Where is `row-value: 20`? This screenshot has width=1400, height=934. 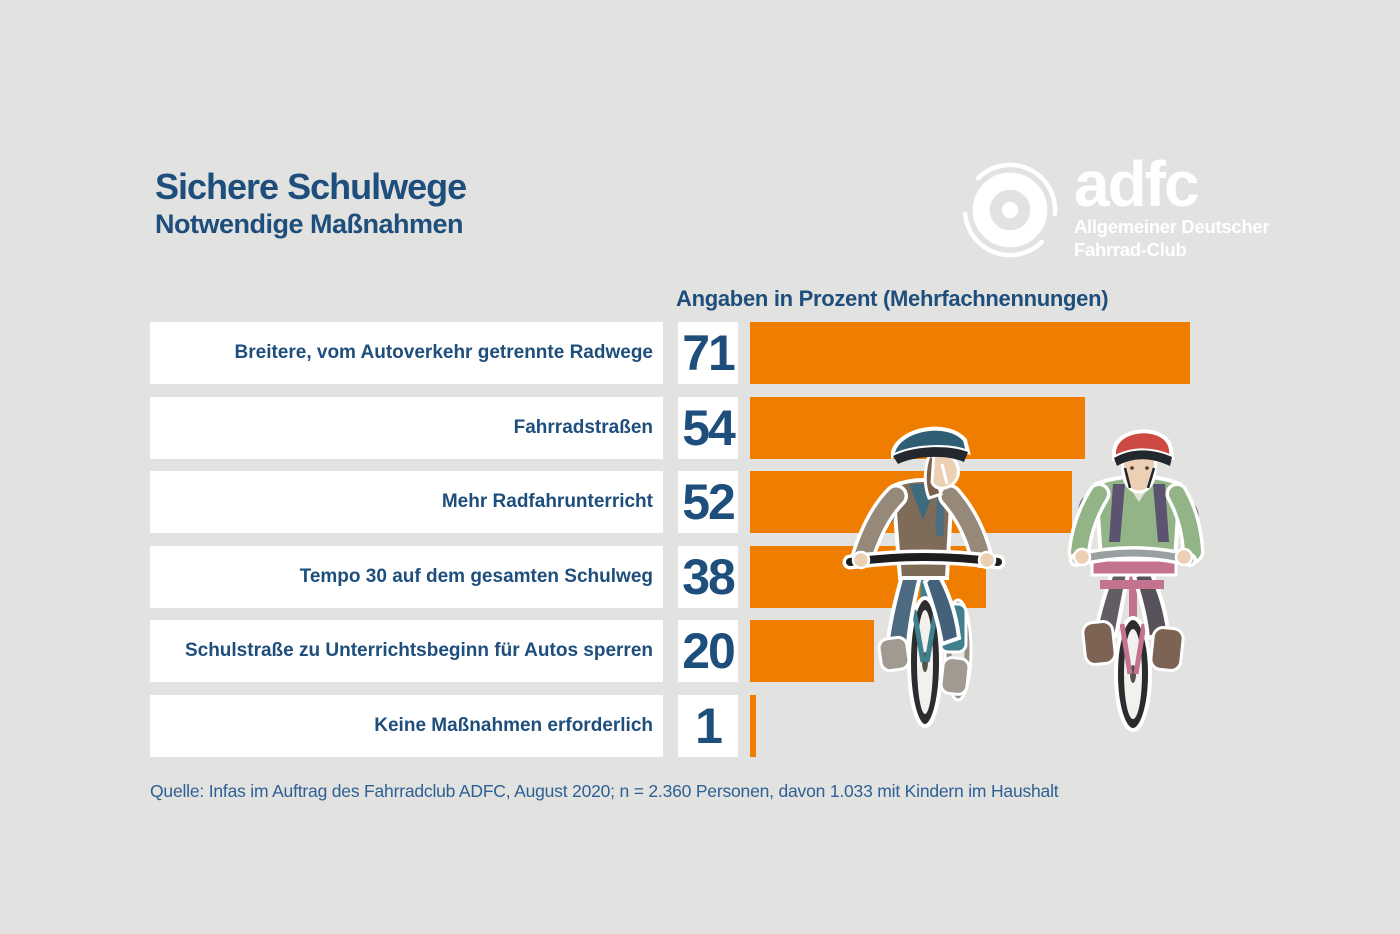 row-value: 20 is located at coordinates (708, 651).